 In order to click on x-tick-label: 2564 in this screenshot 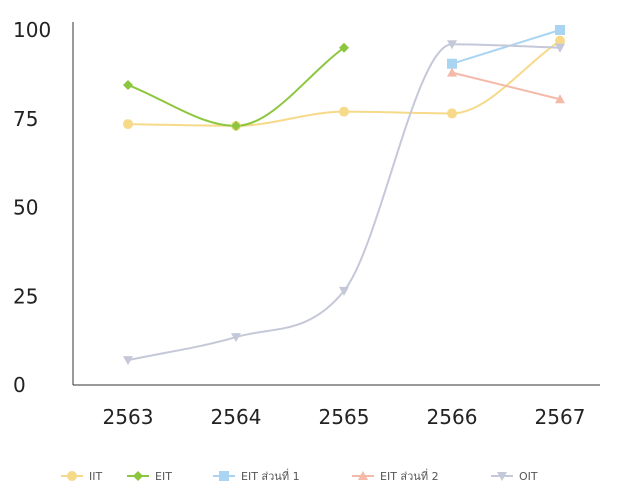, I will do `click(236, 417)`.